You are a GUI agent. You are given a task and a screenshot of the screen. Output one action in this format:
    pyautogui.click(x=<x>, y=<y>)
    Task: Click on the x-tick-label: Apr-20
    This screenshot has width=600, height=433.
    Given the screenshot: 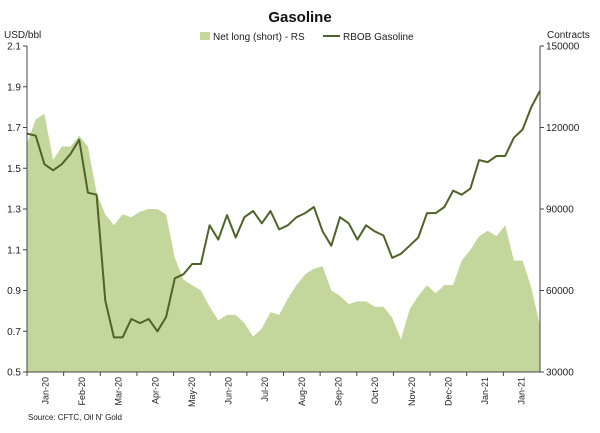 What is the action you would take?
    pyautogui.click(x=155, y=390)
    